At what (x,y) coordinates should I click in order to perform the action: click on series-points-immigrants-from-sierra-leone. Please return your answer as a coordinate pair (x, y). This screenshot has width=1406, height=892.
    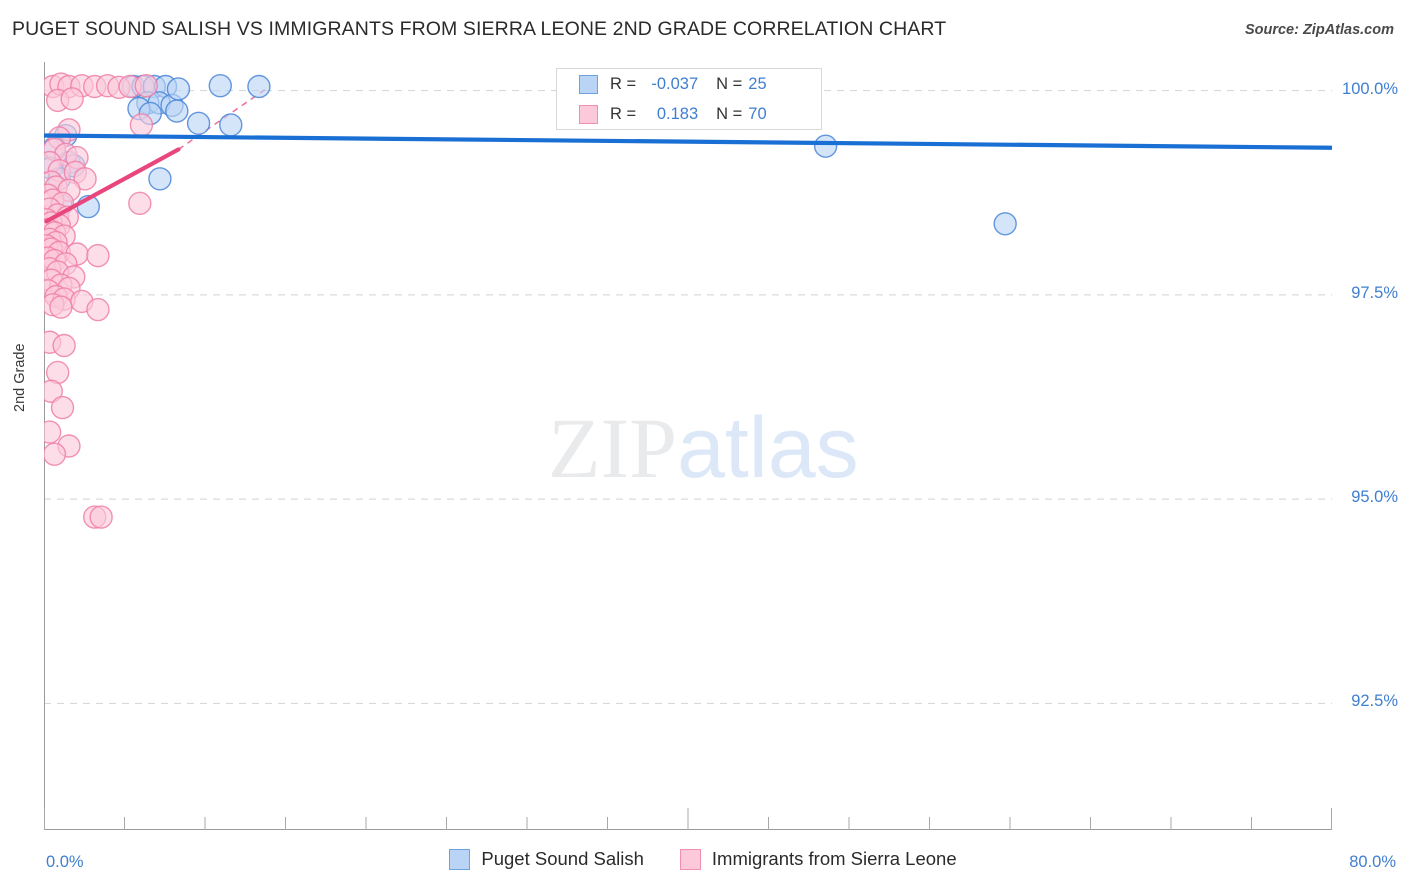
    Looking at the image, I should click on (101, 300).